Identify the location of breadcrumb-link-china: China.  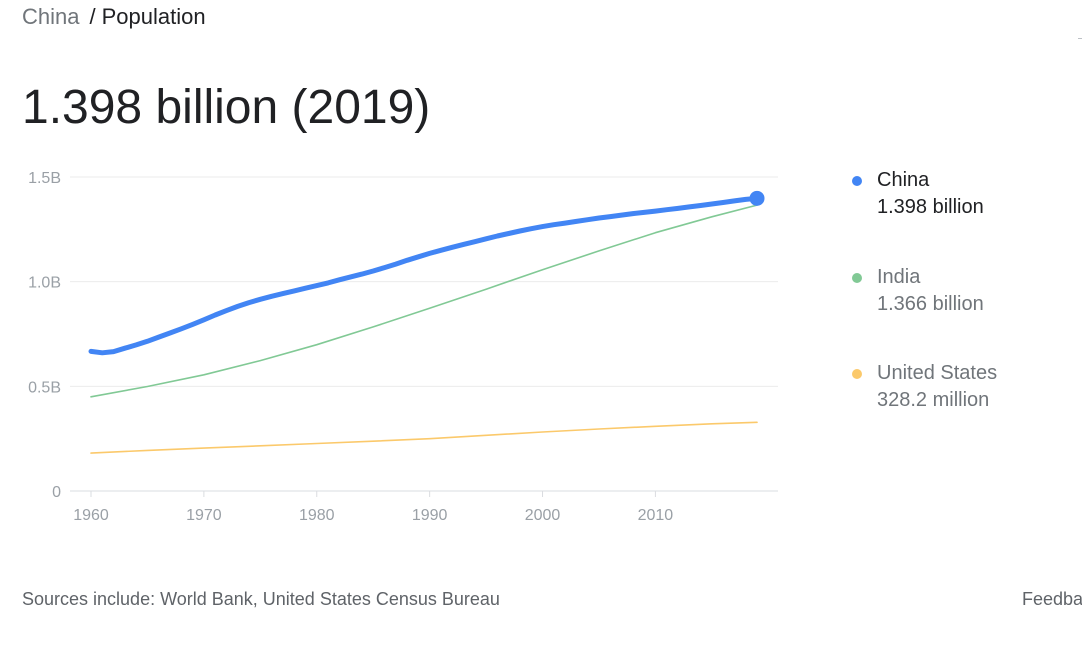
(50, 16).